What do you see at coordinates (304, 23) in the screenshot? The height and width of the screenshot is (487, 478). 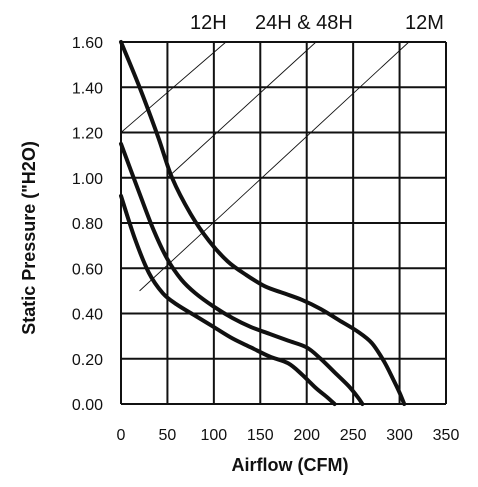 I see `annotation-24h-48h: 24H & 48H` at bounding box center [304, 23].